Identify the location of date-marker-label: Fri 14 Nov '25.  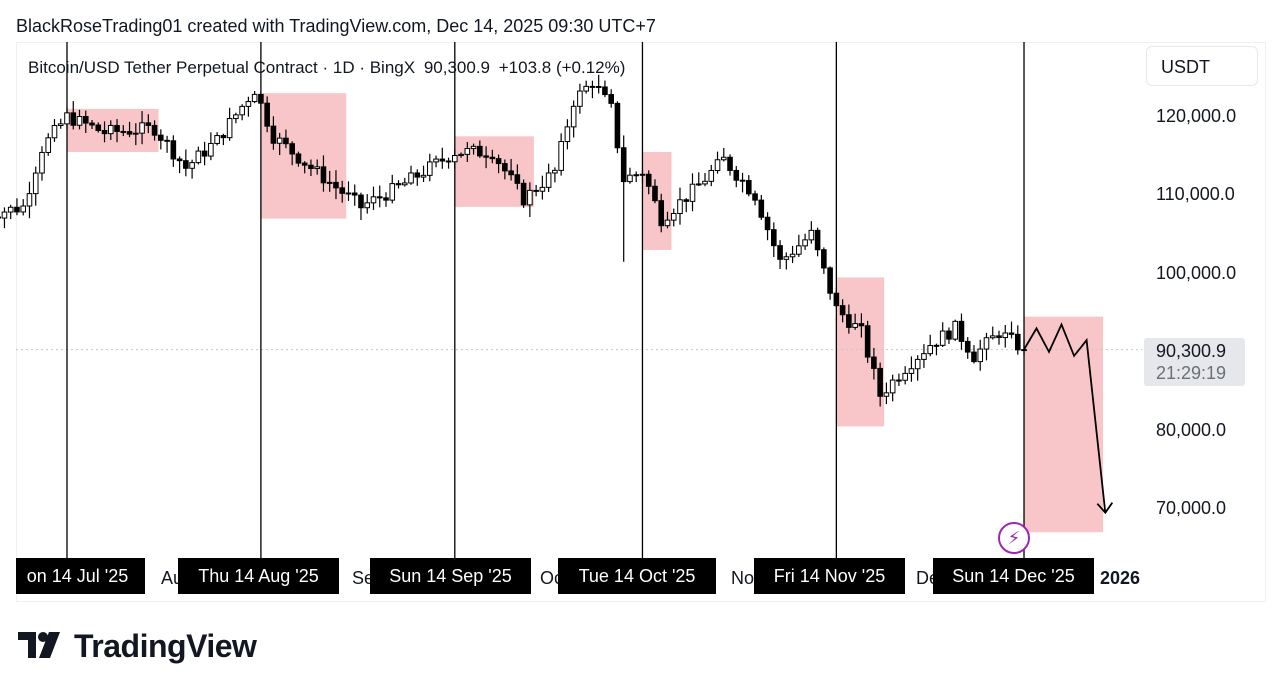
(829, 576).